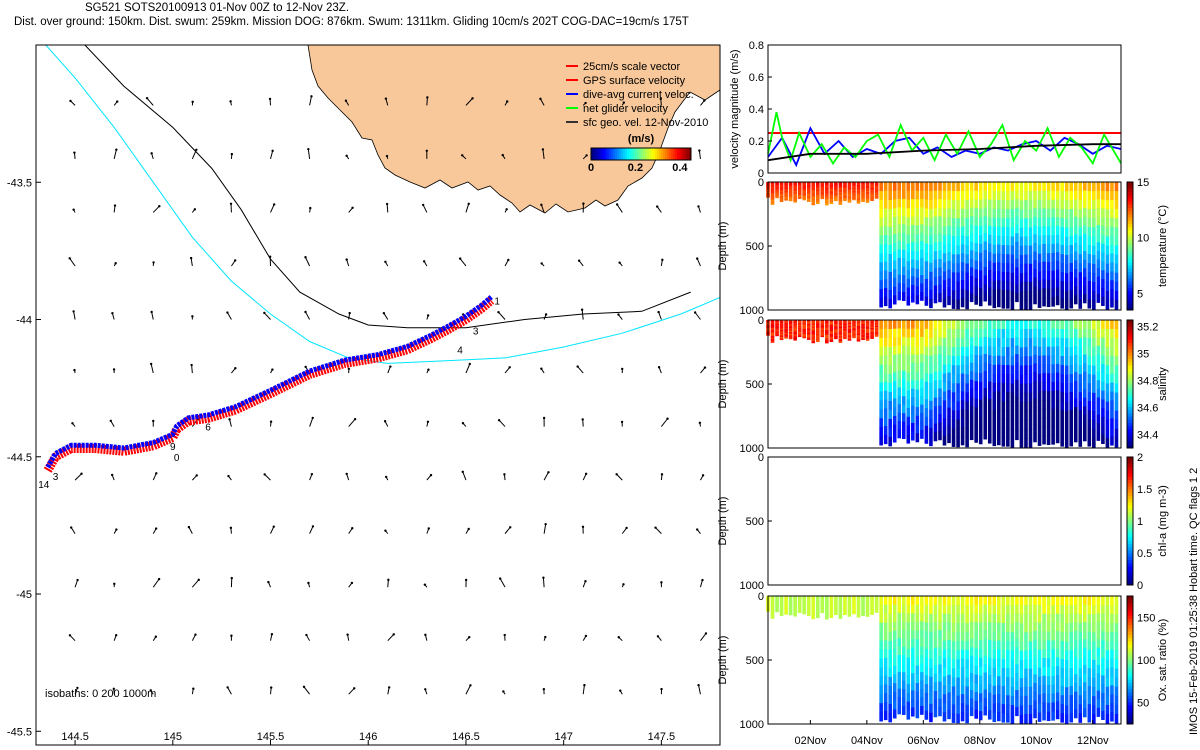 This screenshot has width=1200, height=750. I want to click on legend-entry: dive-avg current veloc., so click(638, 95).